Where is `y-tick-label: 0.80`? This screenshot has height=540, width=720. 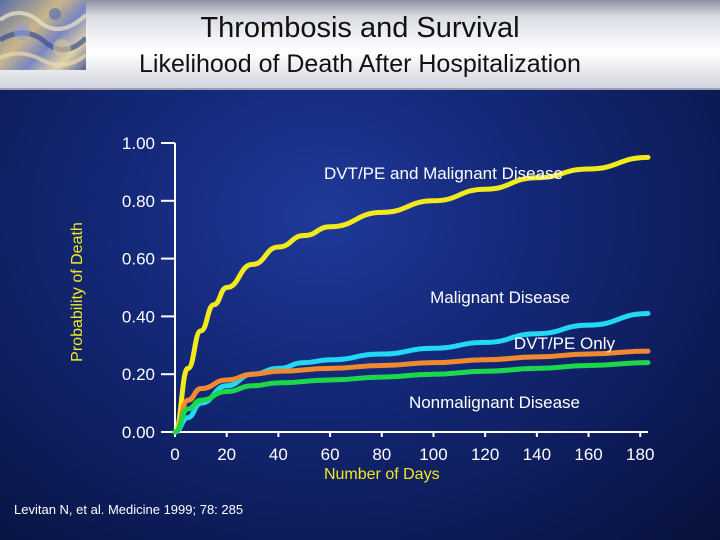
y-tick-label: 0.80 is located at coordinates (138, 201).